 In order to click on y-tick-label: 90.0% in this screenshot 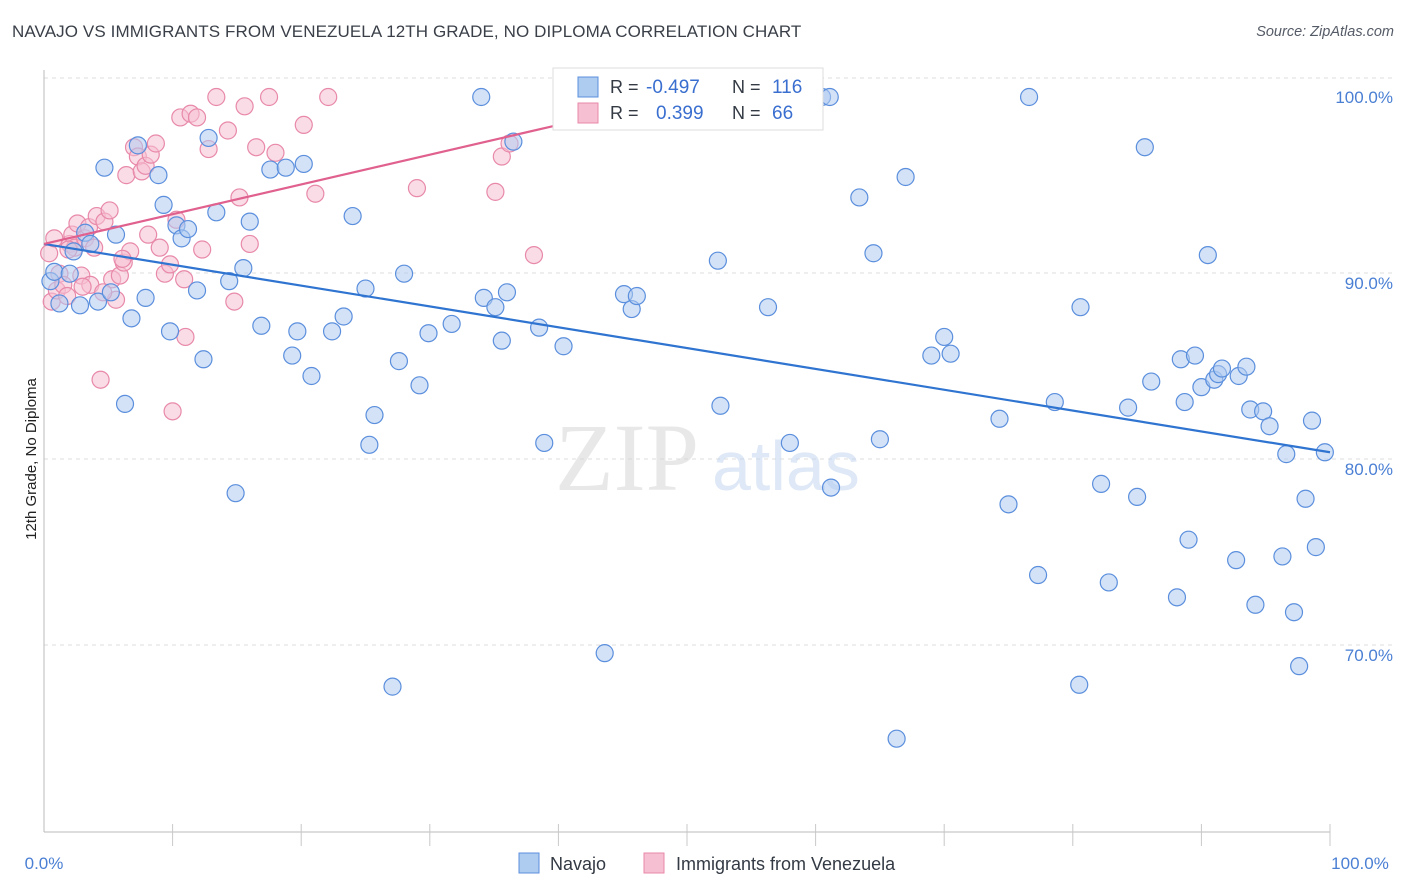, I will do `click(1369, 283)`.